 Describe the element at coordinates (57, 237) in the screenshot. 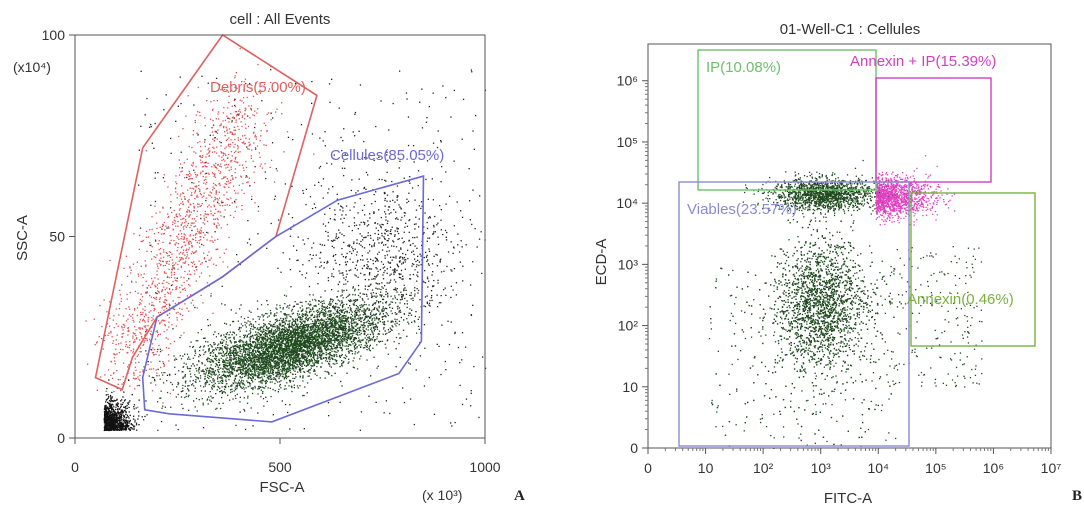

I see `panel-a-y-tick: 50` at that location.